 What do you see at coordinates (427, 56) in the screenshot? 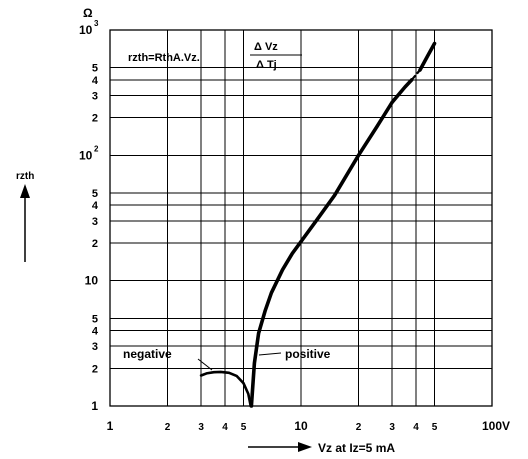
I see `series-line-positive` at bounding box center [427, 56].